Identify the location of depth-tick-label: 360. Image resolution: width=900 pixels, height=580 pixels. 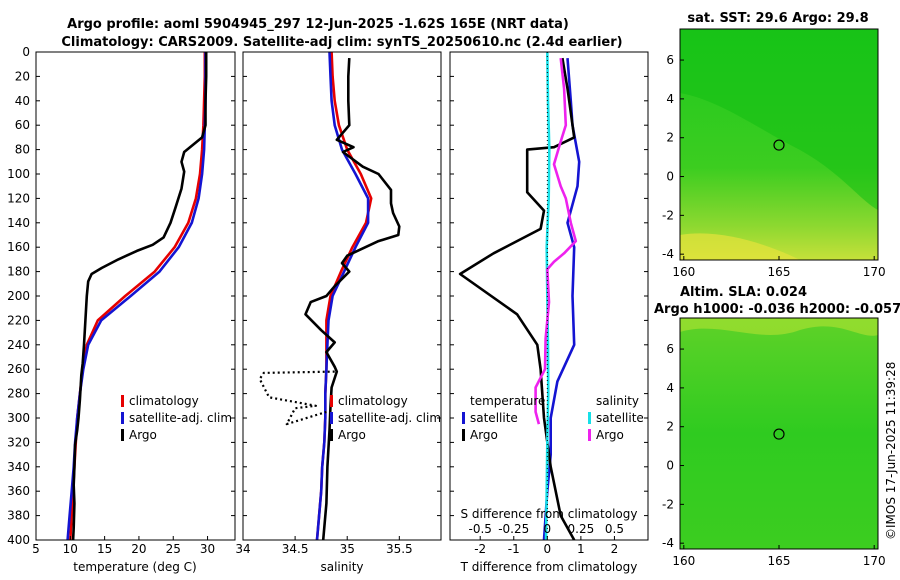
(18, 491).